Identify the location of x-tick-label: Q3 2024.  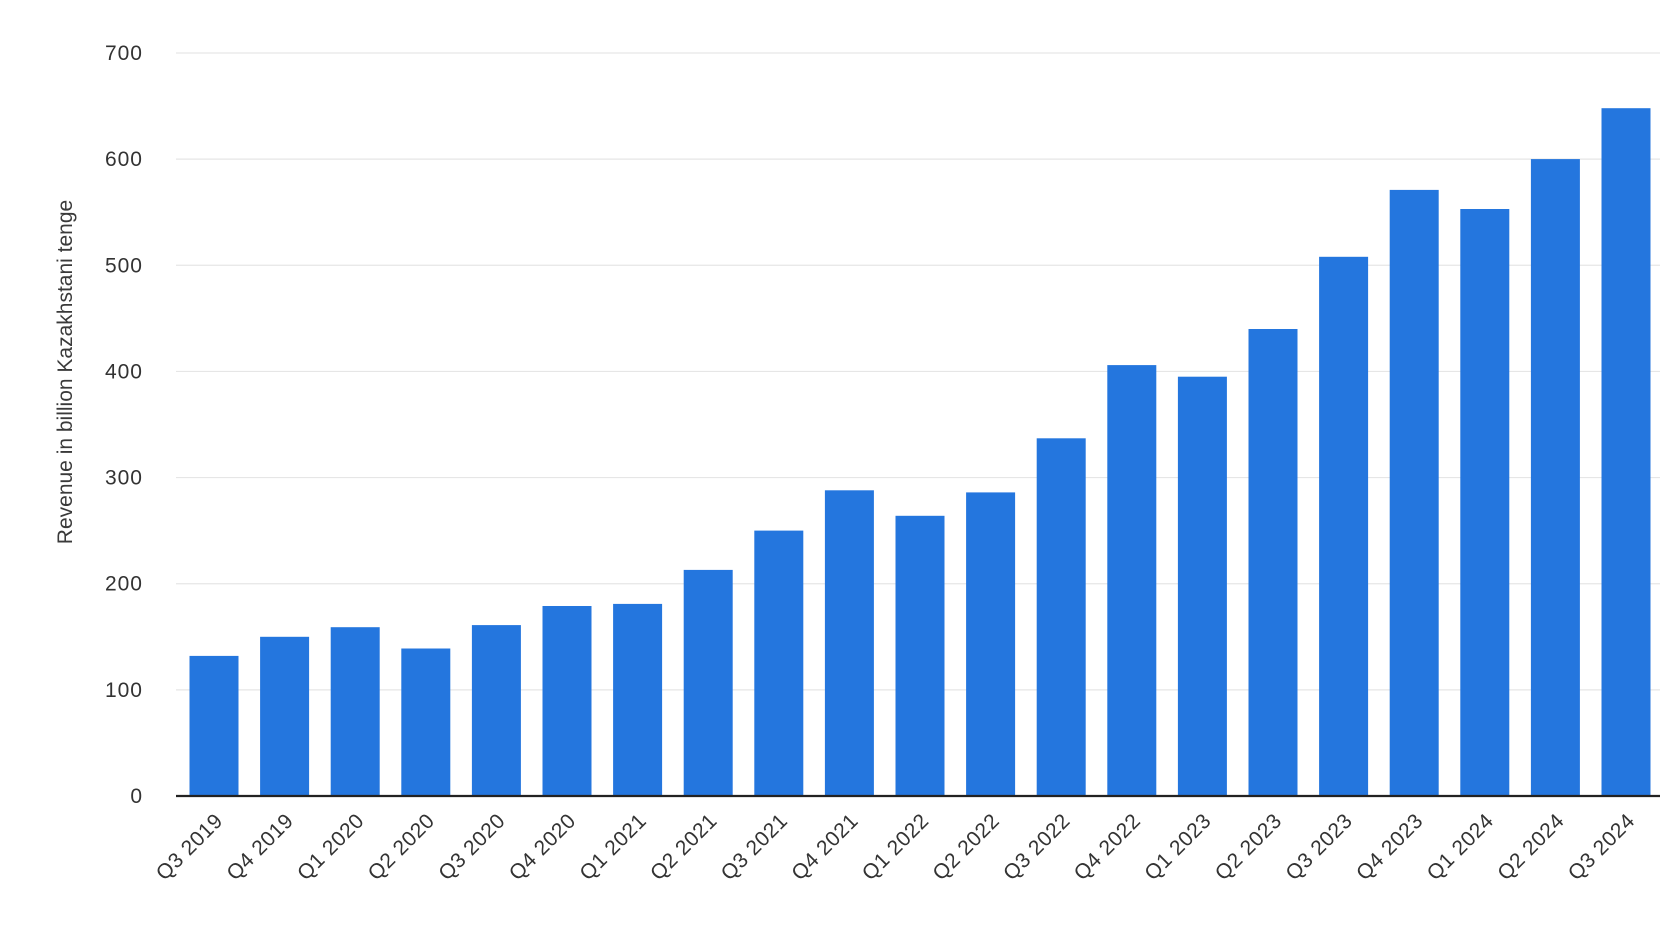
(1602, 847).